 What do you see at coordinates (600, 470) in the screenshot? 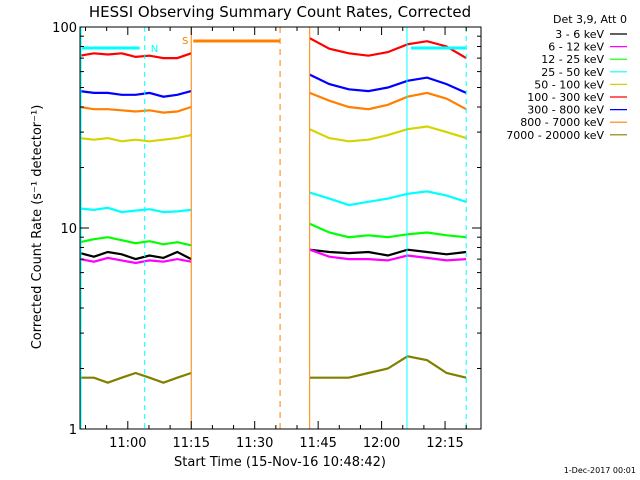
I see `footer-date: 1-Dec-2017 00:01` at bounding box center [600, 470].